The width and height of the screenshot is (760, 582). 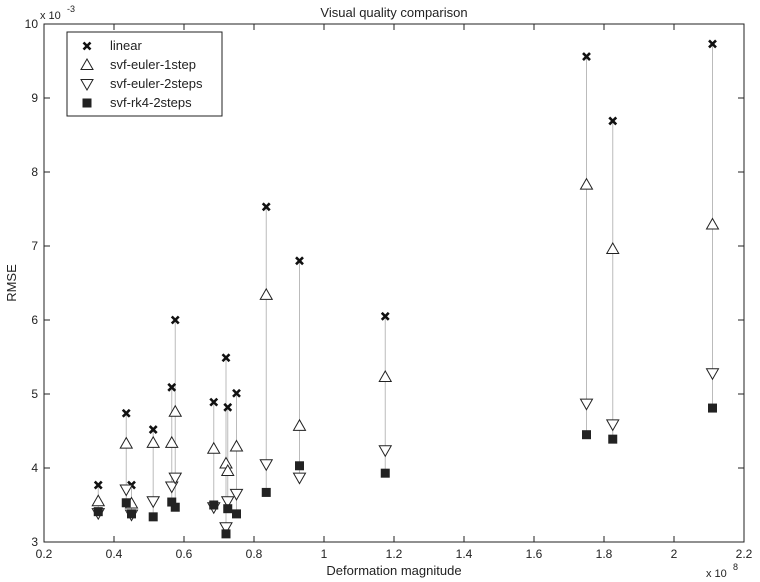 What do you see at coordinates (604, 554) in the screenshot?
I see `x-tick-label: 1.8` at bounding box center [604, 554].